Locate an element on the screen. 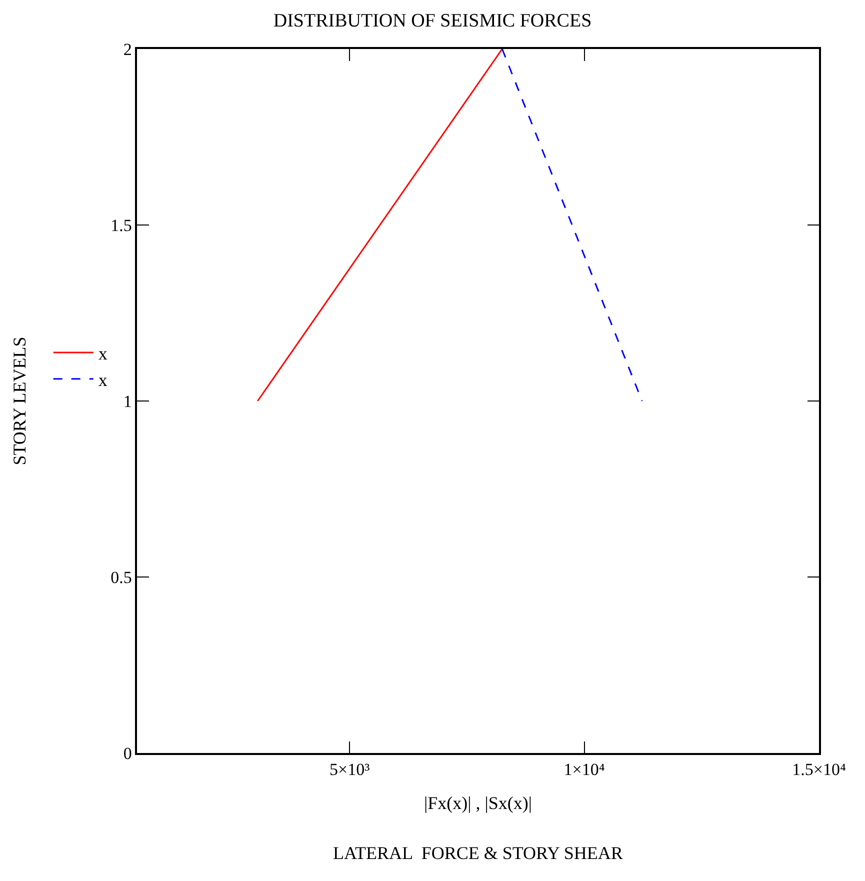  y-axis-title: STORY LEVELS is located at coordinates (19, 401).